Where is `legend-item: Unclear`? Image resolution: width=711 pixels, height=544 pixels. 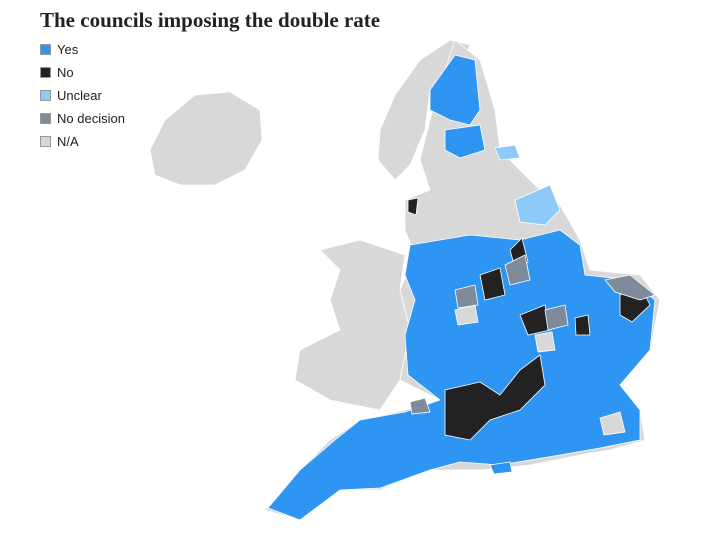
legend-item: Unclear is located at coordinates (82, 95).